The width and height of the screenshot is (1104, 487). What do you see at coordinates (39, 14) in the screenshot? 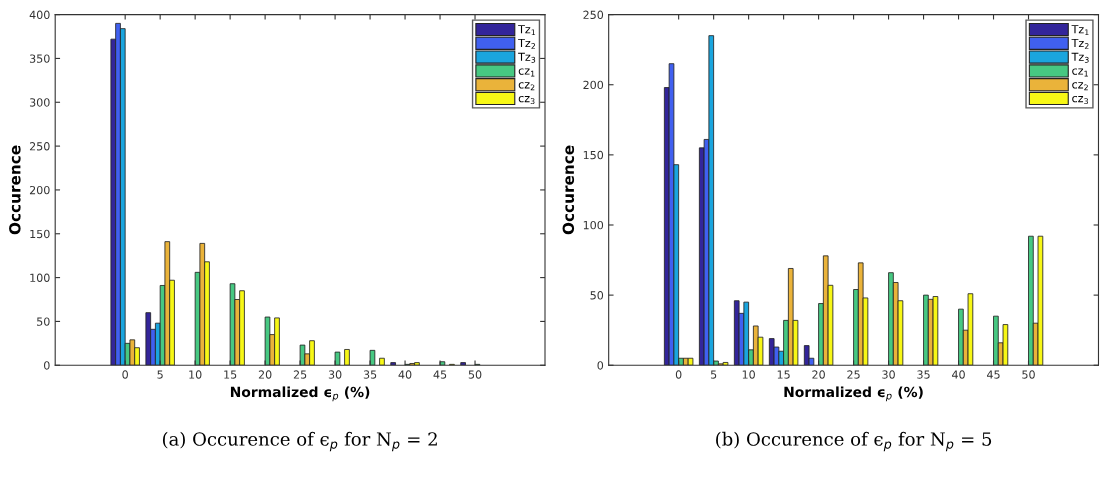
I see `y-tick-label: 400` at bounding box center [39, 14].